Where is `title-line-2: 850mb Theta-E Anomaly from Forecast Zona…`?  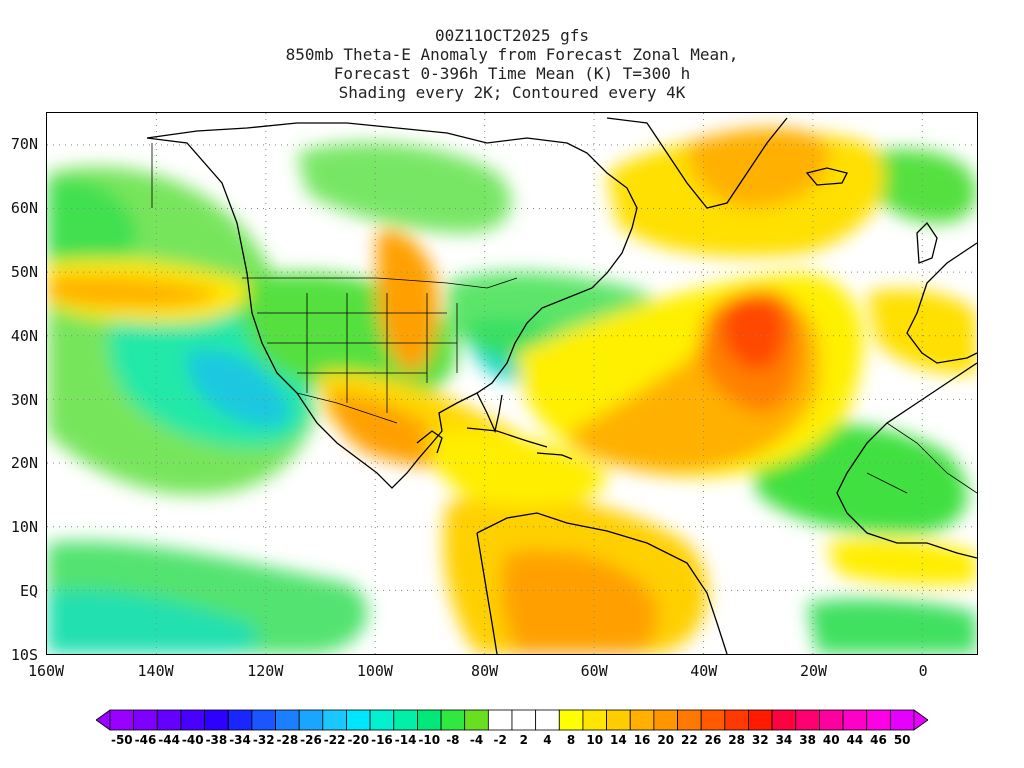
title-line-2: 850mb Theta-E Anomaly from Forecast Zona… is located at coordinates (512, 54).